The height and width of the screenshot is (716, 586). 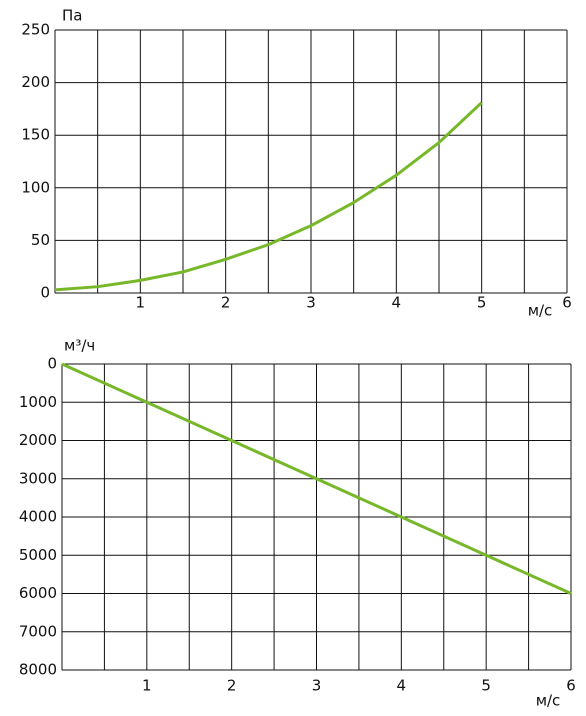 I want to click on y-axis-label: м³/ч, so click(x=79, y=346).